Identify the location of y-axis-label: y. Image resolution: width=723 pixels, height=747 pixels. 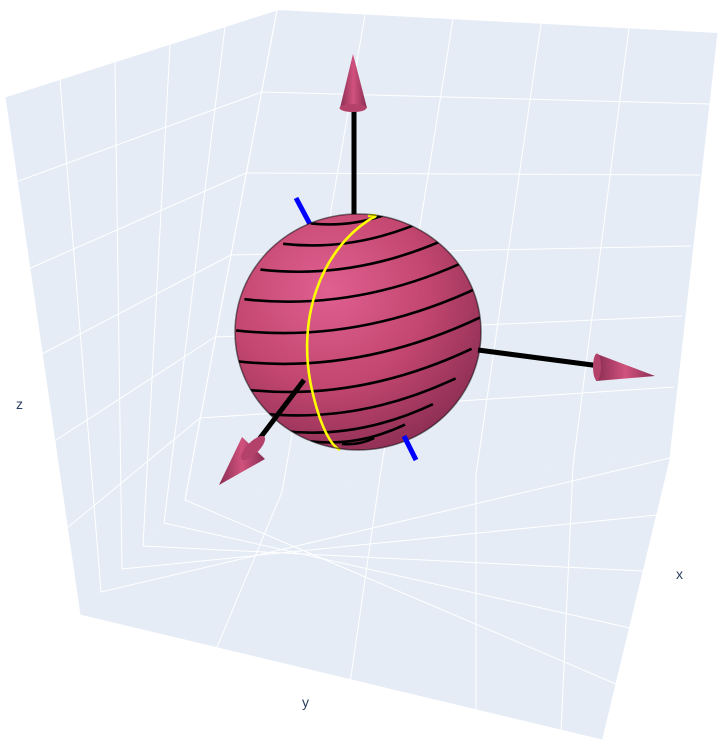
(305, 702).